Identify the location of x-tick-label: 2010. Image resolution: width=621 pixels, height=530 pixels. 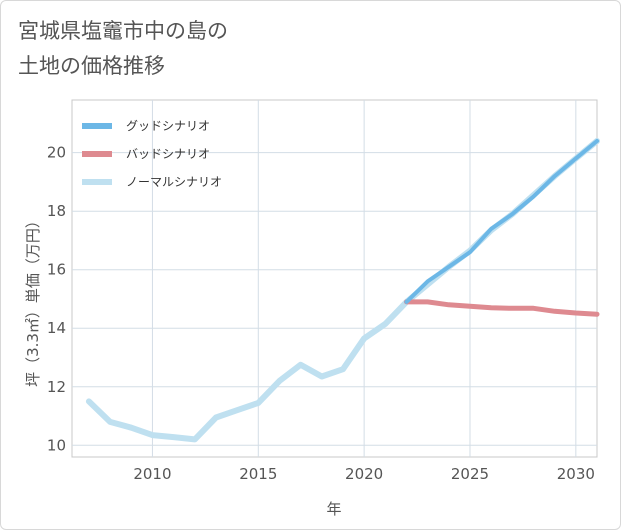
(152, 474).